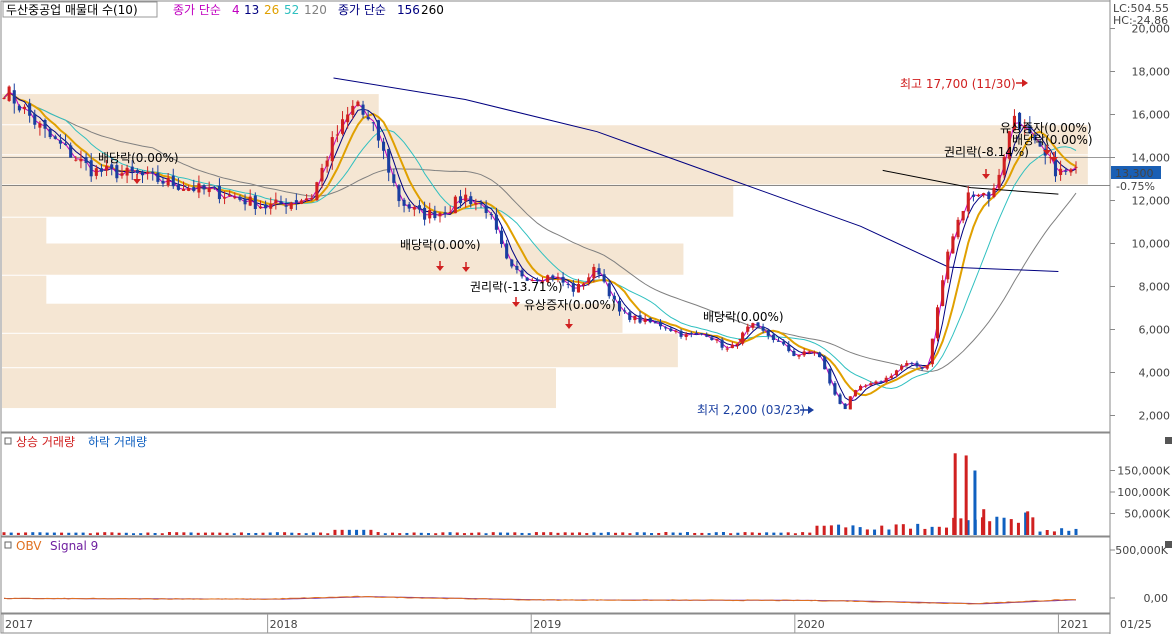  Describe the element at coordinates (251, 10) in the screenshot. I see `ma-period-13: 13` at that location.